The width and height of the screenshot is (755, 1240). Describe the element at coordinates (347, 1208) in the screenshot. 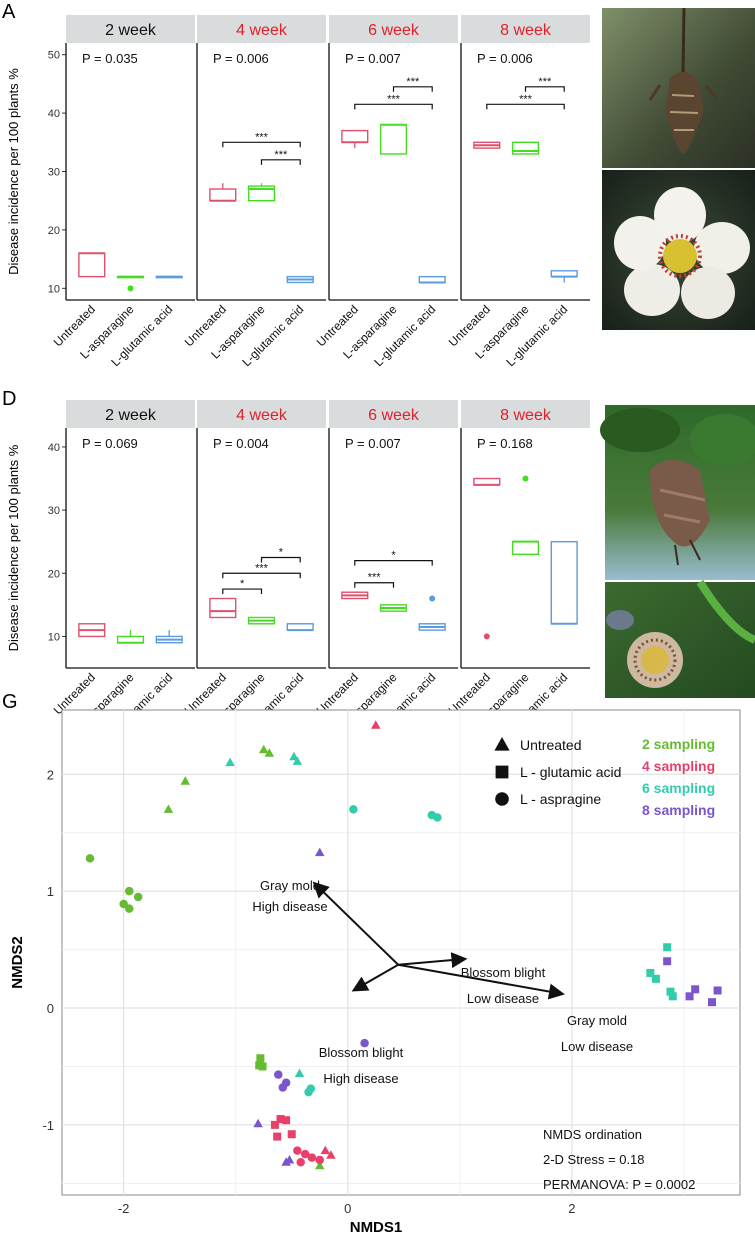

I see `x-tick-label: 0` at that location.